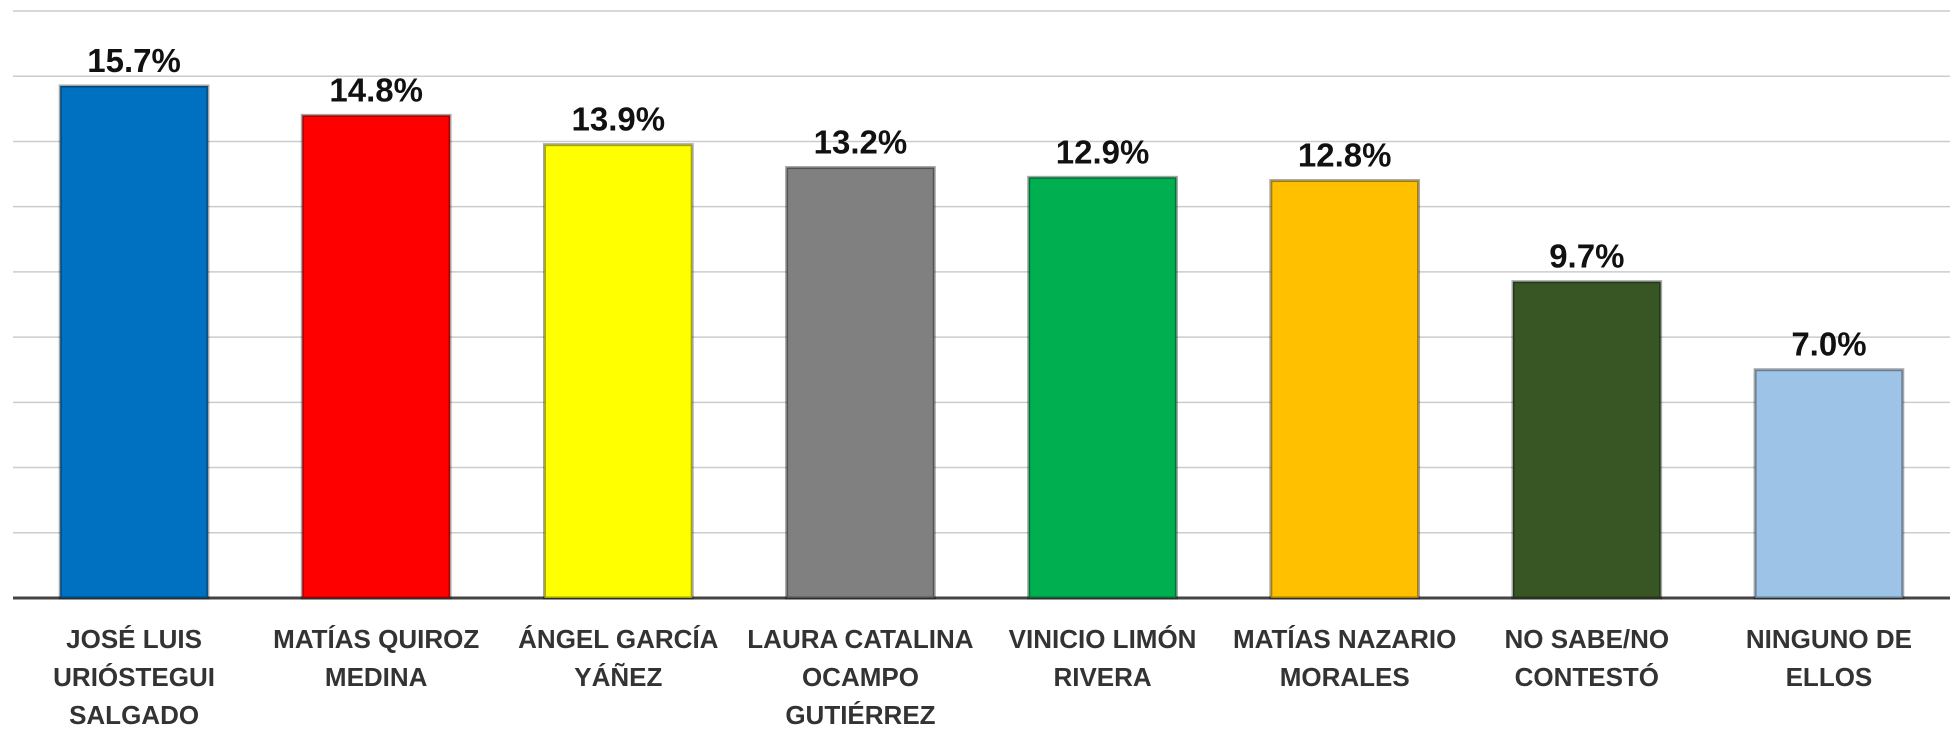 This screenshot has height=734, width=1958. I want to click on value-label: 7.0%, so click(1828, 344).